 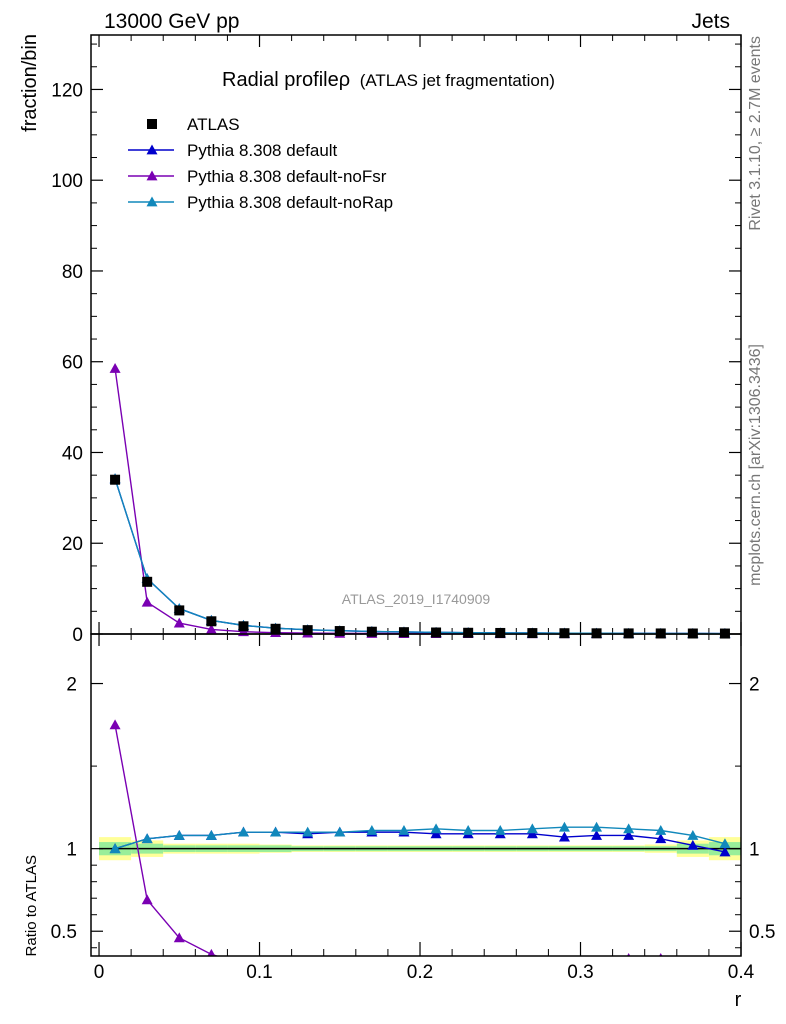 What do you see at coordinates (710, 21) in the screenshot?
I see `header-right: Jets` at bounding box center [710, 21].